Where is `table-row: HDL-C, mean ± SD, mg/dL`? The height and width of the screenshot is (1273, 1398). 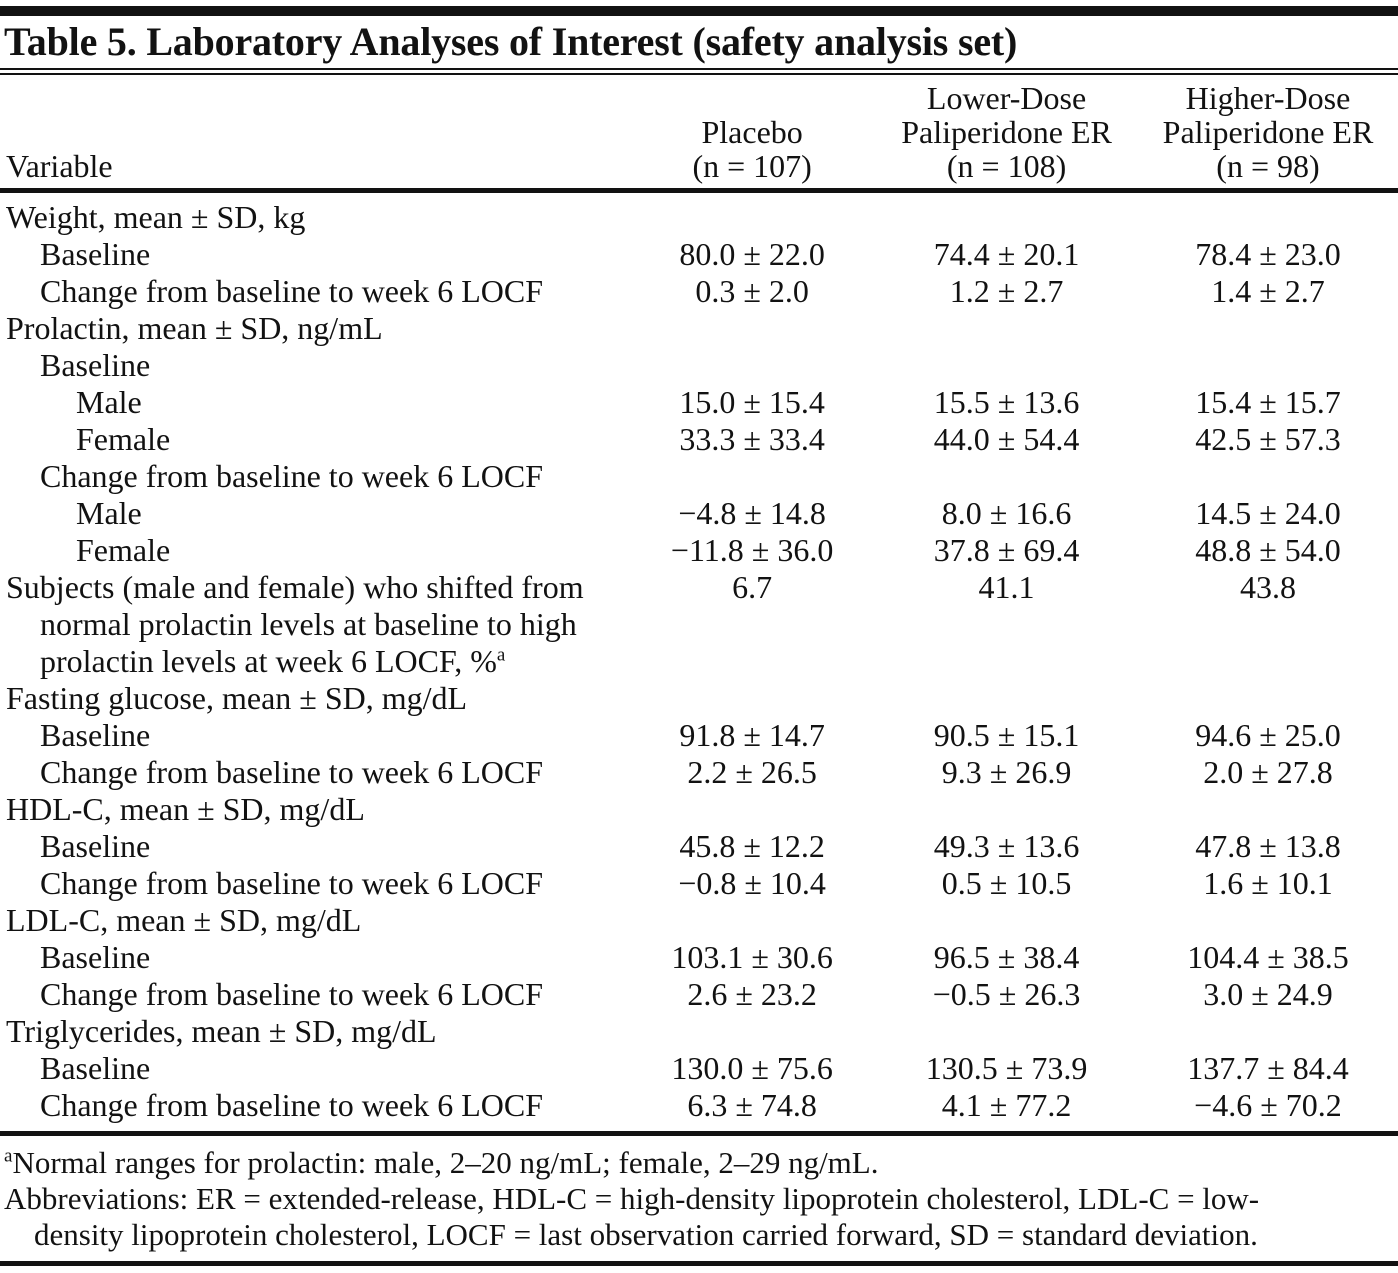
table-row: HDL-C, mean ± SD, mg/dL is located at coordinates (699, 809).